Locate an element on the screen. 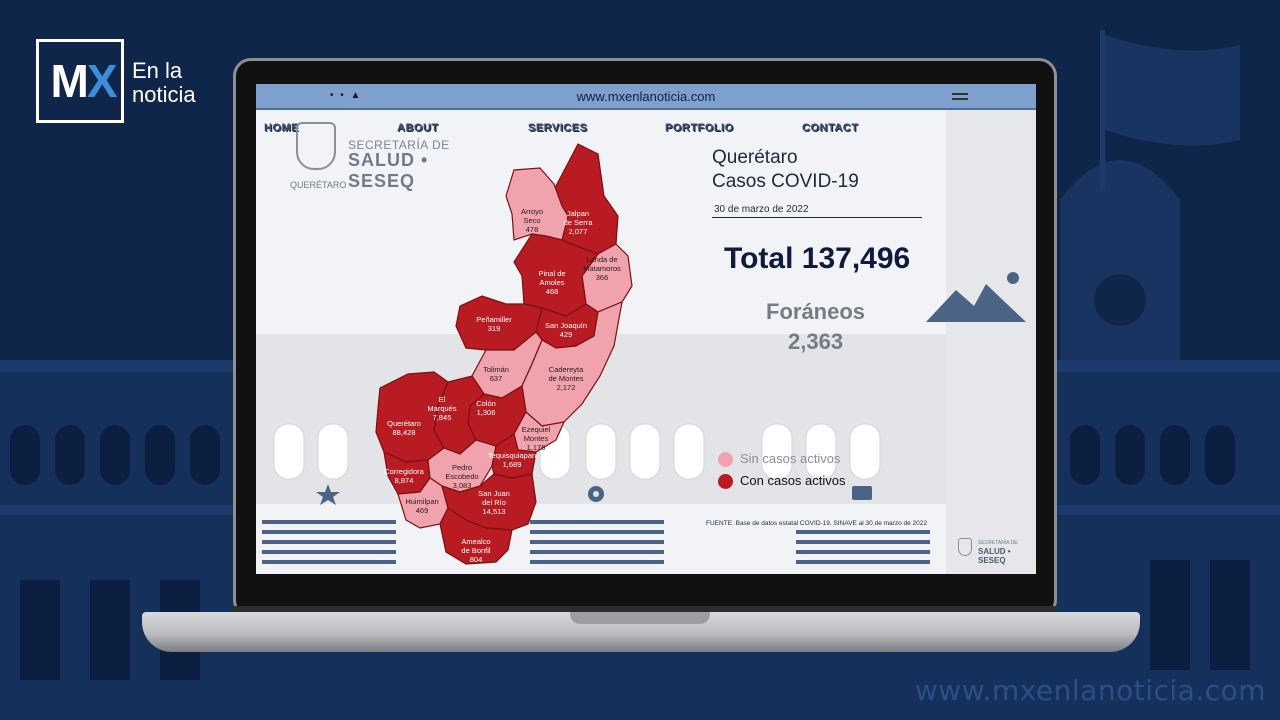  municipality-label: Corregidora 8,874 is located at coordinates (404, 476).